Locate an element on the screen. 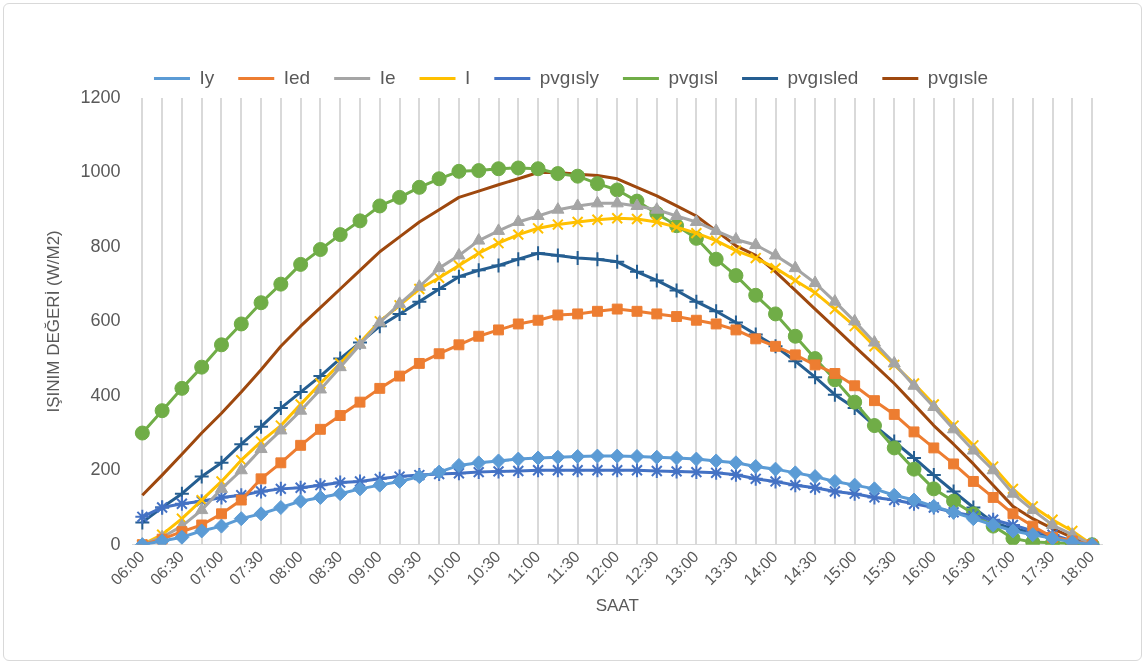  y-axis-title: IŞINIM DEĞERİ (W/M2) is located at coordinates (53, 321).